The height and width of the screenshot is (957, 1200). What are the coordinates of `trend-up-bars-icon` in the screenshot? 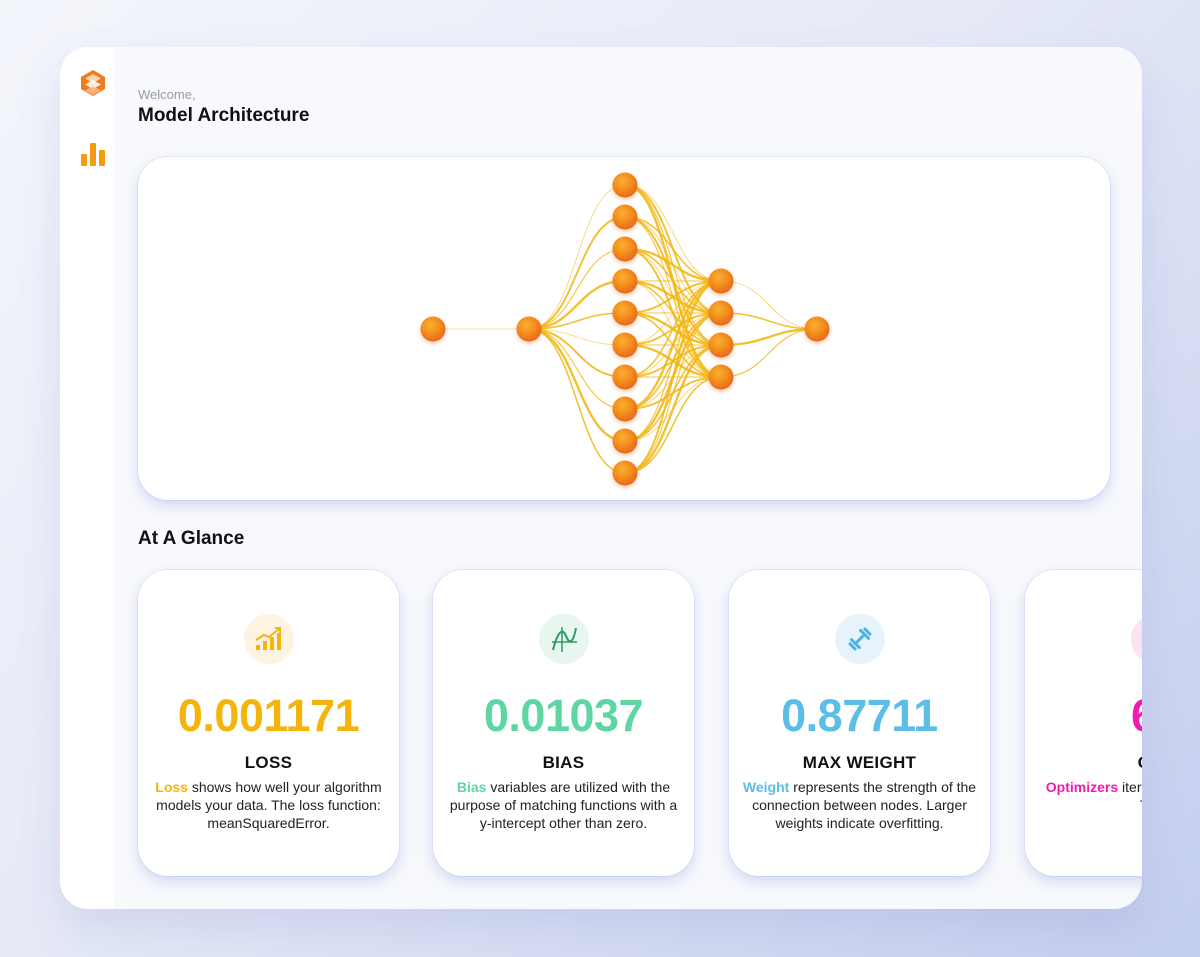 It's located at (269, 639).